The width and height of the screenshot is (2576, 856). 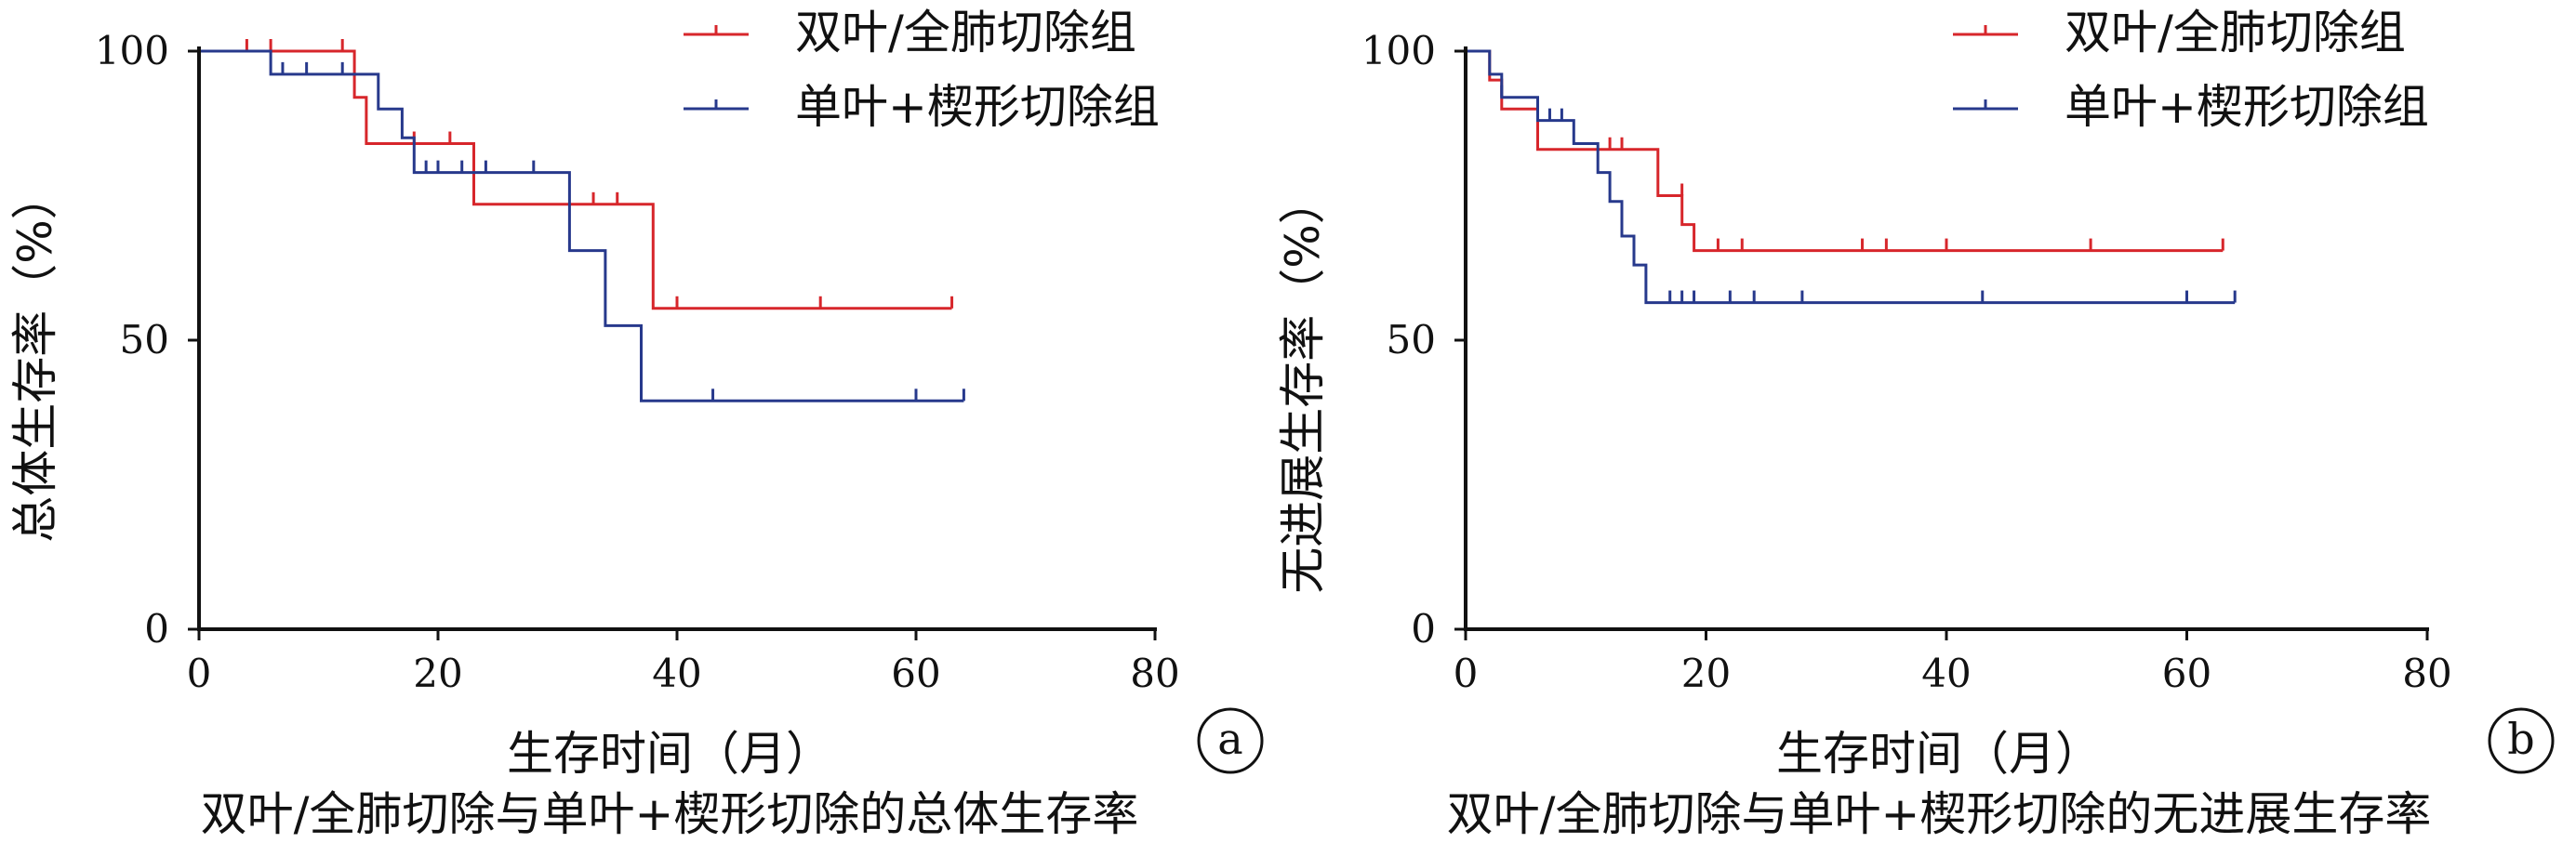 What do you see at coordinates (1939, 814) in the screenshot?
I see `panel-b-caption: 双叶/全肺切除与单叶+楔形切除的无进展生存率` at bounding box center [1939, 814].